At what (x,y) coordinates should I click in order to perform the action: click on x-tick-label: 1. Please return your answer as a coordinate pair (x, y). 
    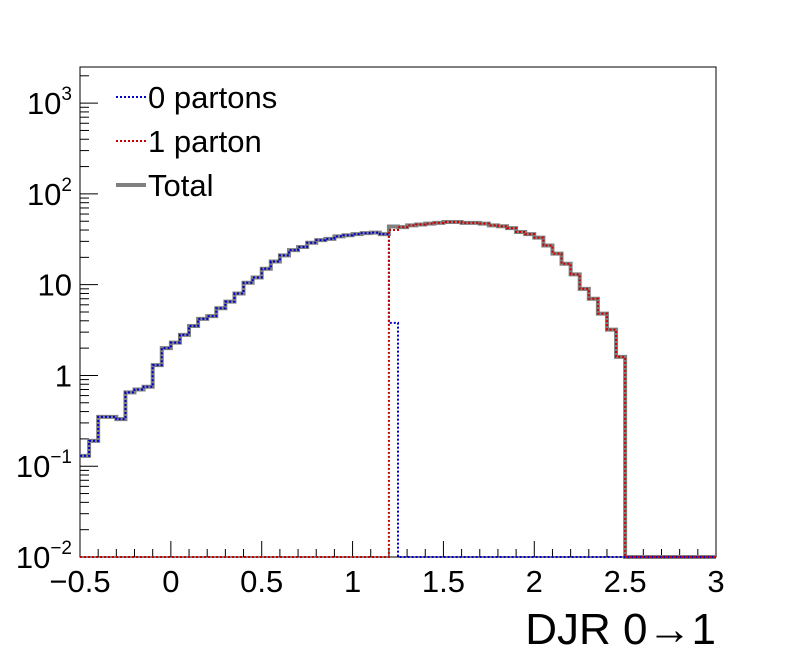
    Looking at the image, I should click on (352, 581).